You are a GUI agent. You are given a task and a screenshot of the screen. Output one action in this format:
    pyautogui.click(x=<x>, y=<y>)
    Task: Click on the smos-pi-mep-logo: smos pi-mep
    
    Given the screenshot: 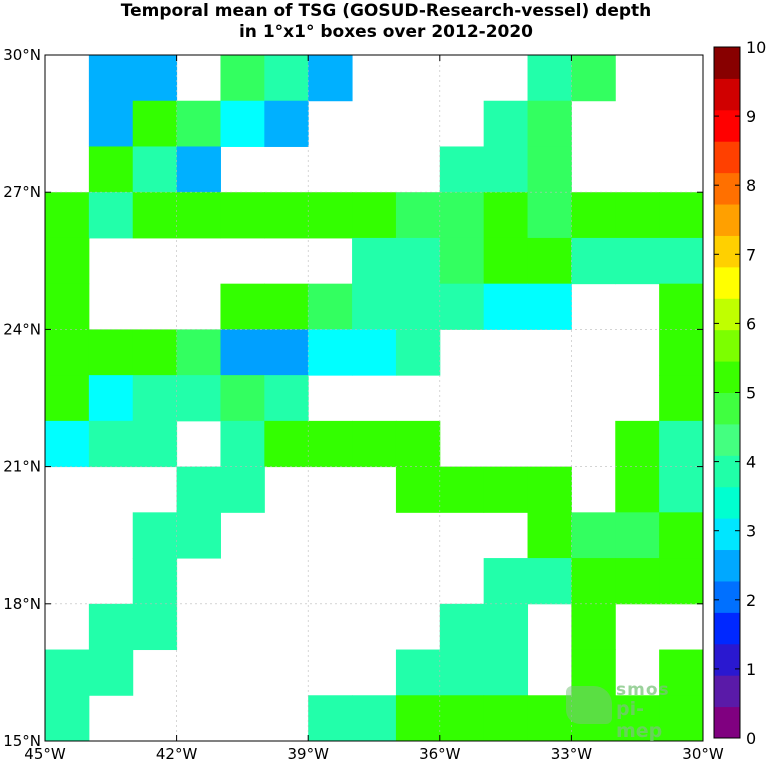 What is the action you would take?
    pyautogui.click(x=620, y=711)
    